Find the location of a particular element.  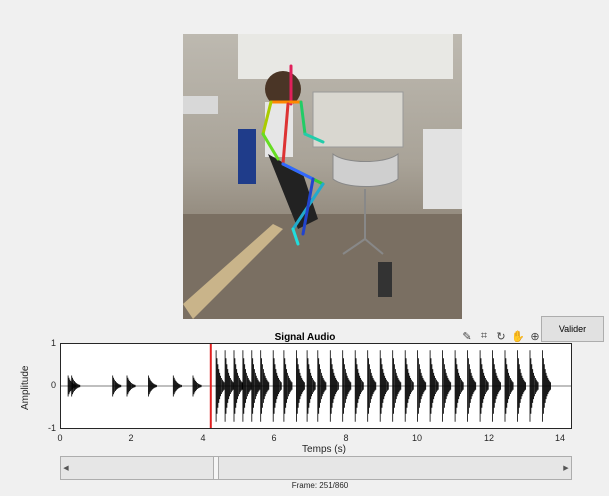

frame-counter: Frame: 251/860 is located at coordinates (320, 485).